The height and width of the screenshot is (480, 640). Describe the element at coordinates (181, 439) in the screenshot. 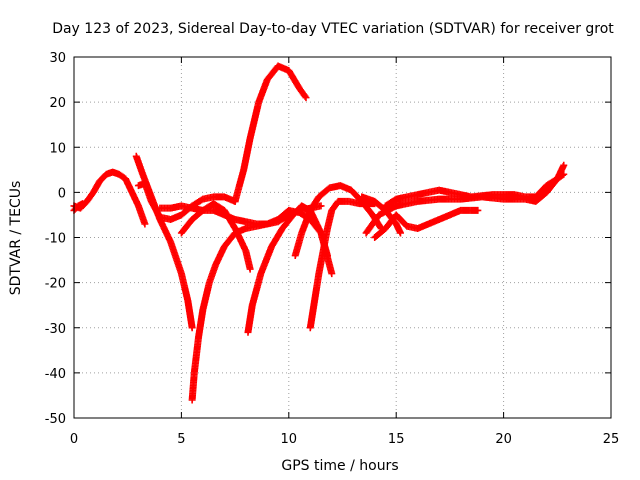

I see `x-tick-label: 5` at that location.